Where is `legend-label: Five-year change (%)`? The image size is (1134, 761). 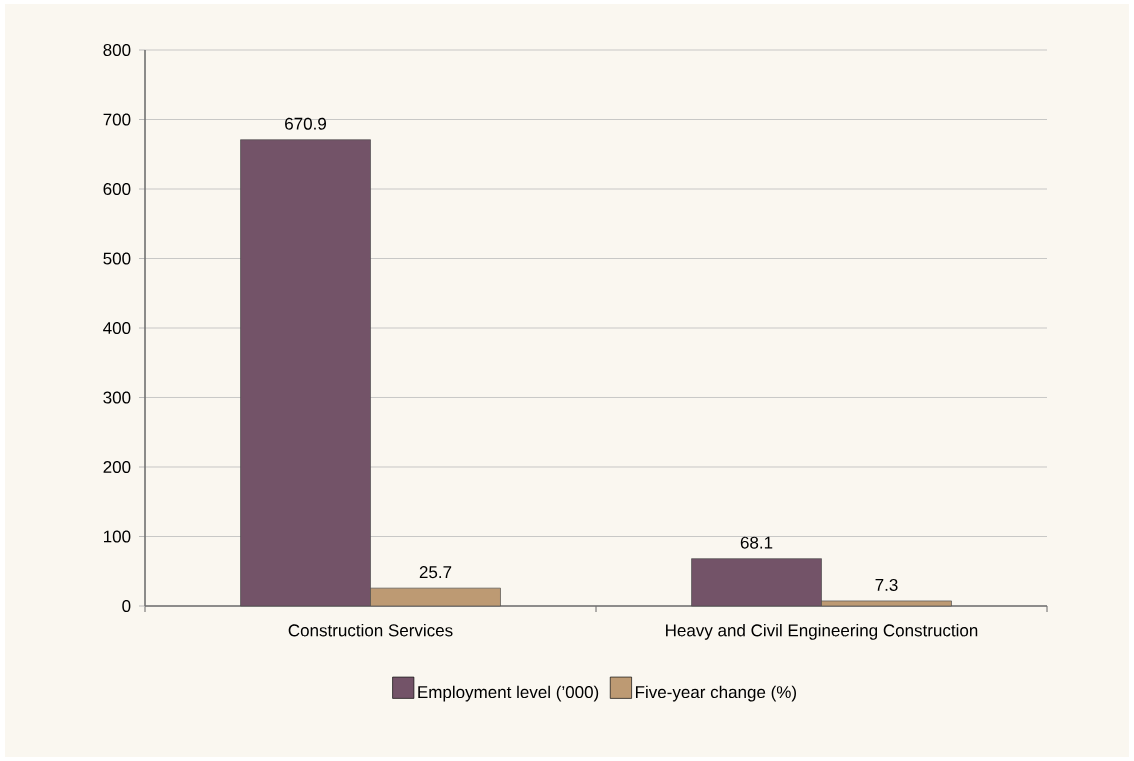 legend-label: Five-year change (%) is located at coordinates (716, 693).